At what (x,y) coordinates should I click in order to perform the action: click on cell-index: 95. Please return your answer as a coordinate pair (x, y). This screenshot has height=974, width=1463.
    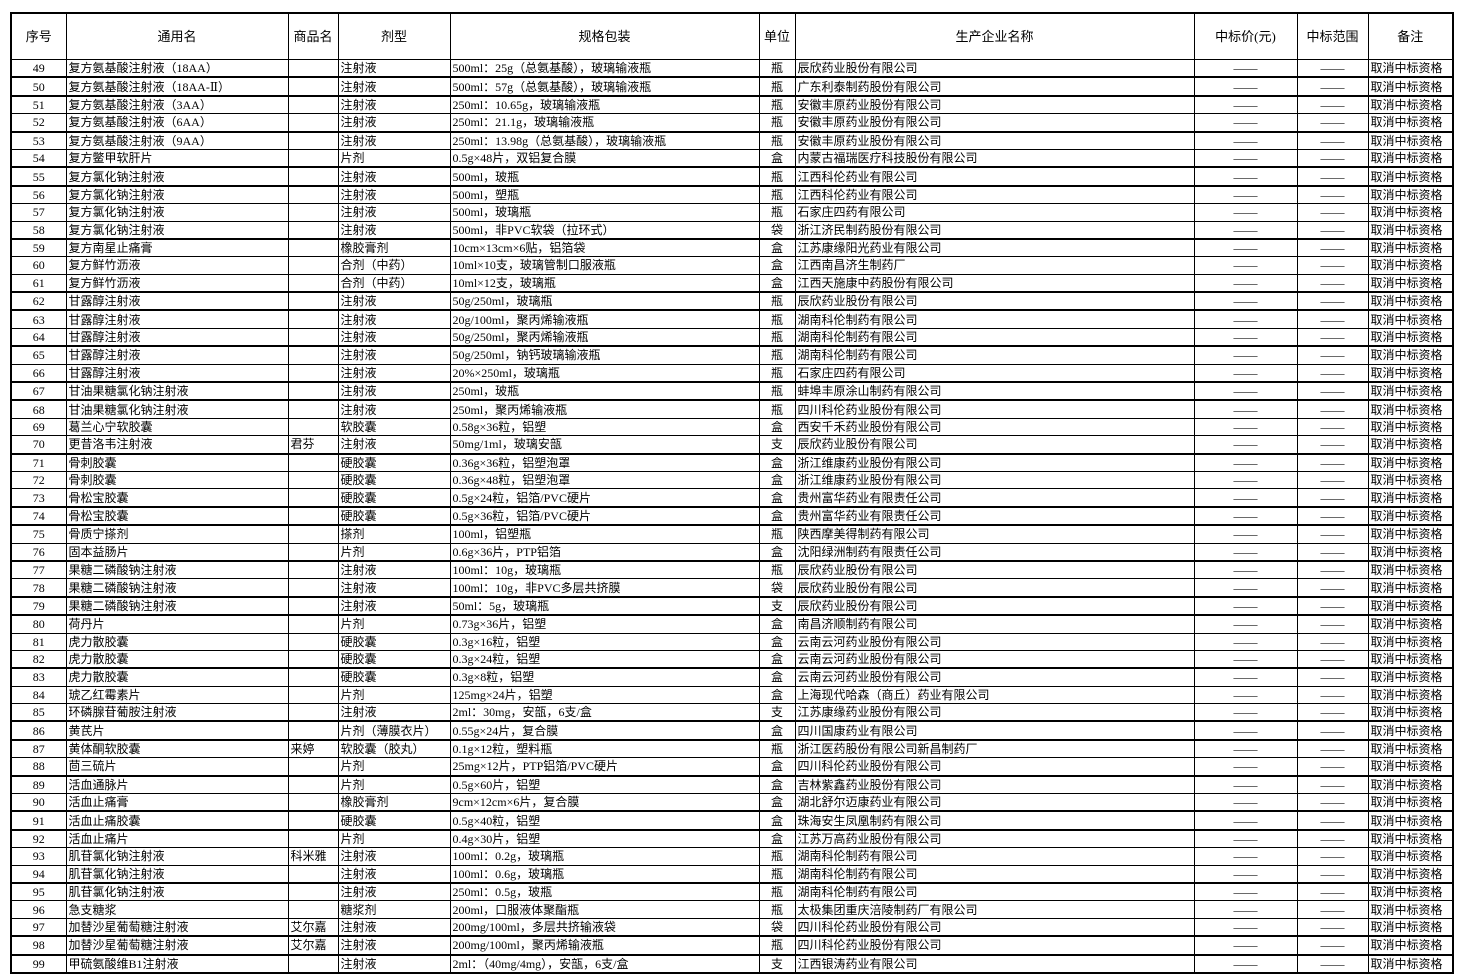
    Looking at the image, I should click on (38, 892).